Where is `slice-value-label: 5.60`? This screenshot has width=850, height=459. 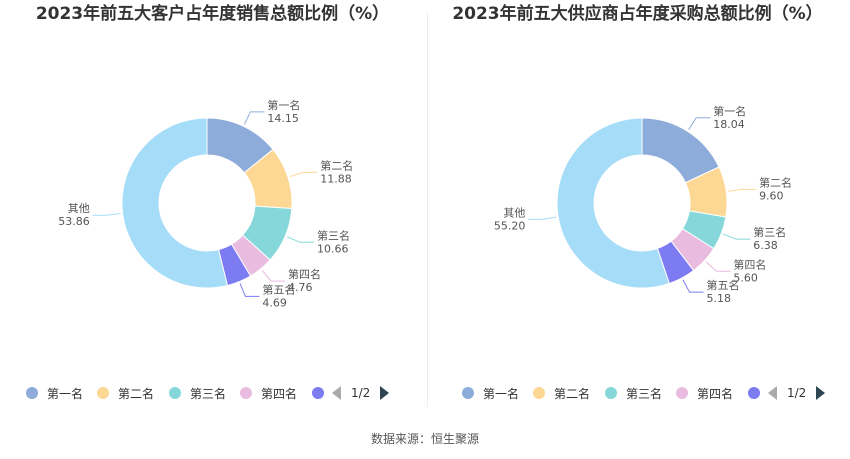
slice-value-label: 5.60 is located at coordinates (745, 277).